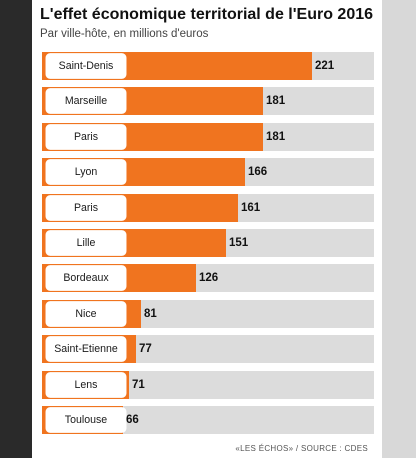 The height and width of the screenshot is (458, 416). Describe the element at coordinates (124, 34) in the screenshot. I see `chart-subtitle: Par ville-hôte, en millions d'euros` at that location.